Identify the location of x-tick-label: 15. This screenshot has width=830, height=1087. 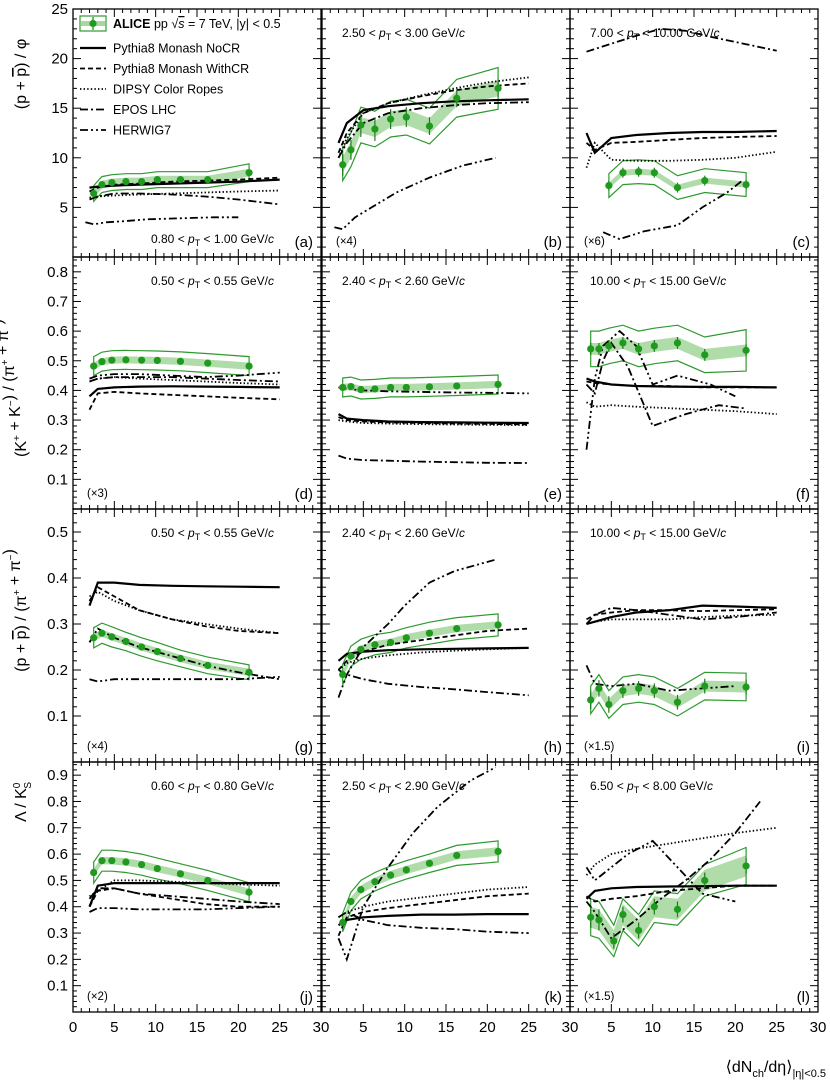
(446, 1027).